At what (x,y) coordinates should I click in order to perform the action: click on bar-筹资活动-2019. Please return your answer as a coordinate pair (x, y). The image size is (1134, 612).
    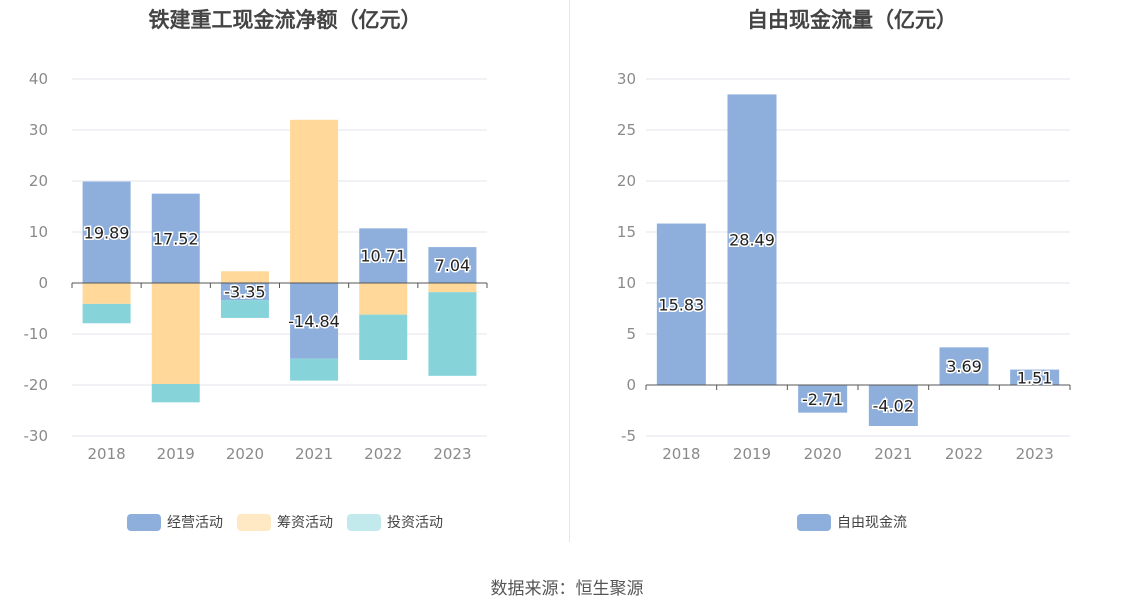
    Looking at the image, I should click on (175, 333).